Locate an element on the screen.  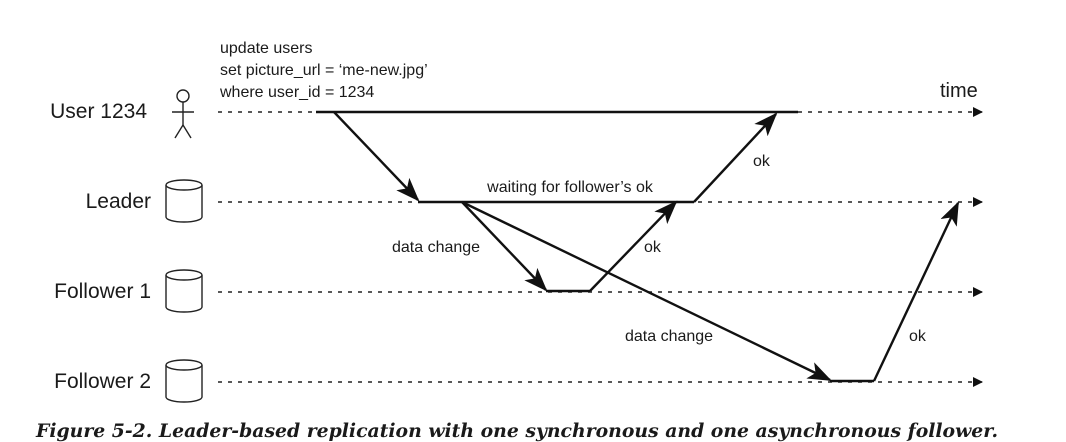
lane-label-leader: Leader is located at coordinates (118, 201).